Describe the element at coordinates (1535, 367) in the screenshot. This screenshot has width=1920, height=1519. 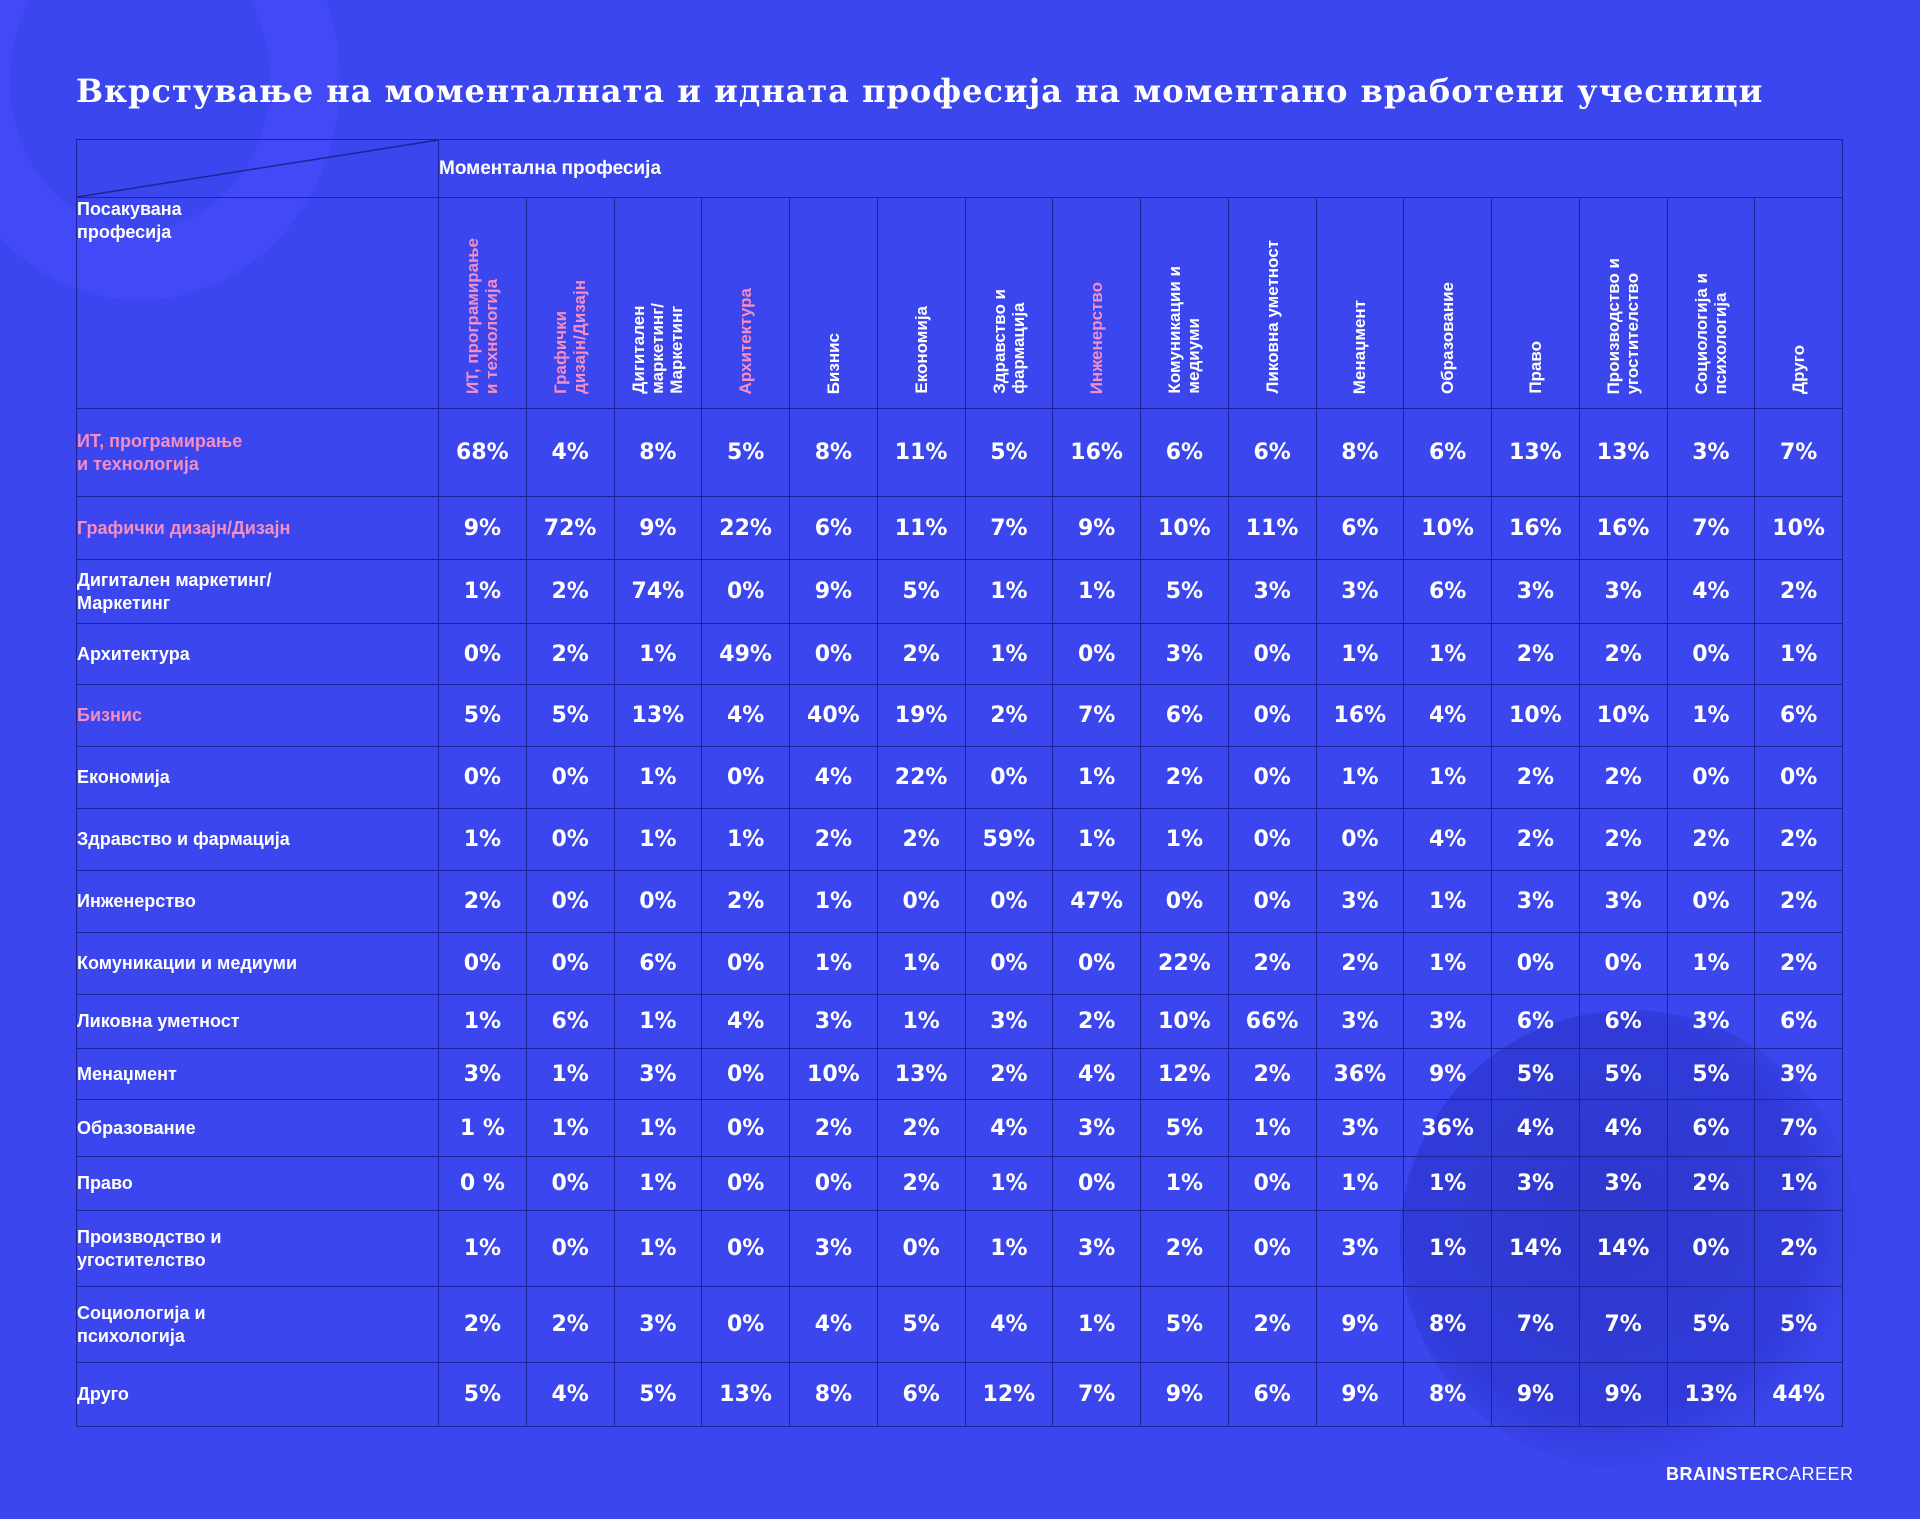
I see `column-header-label: Право` at that location.